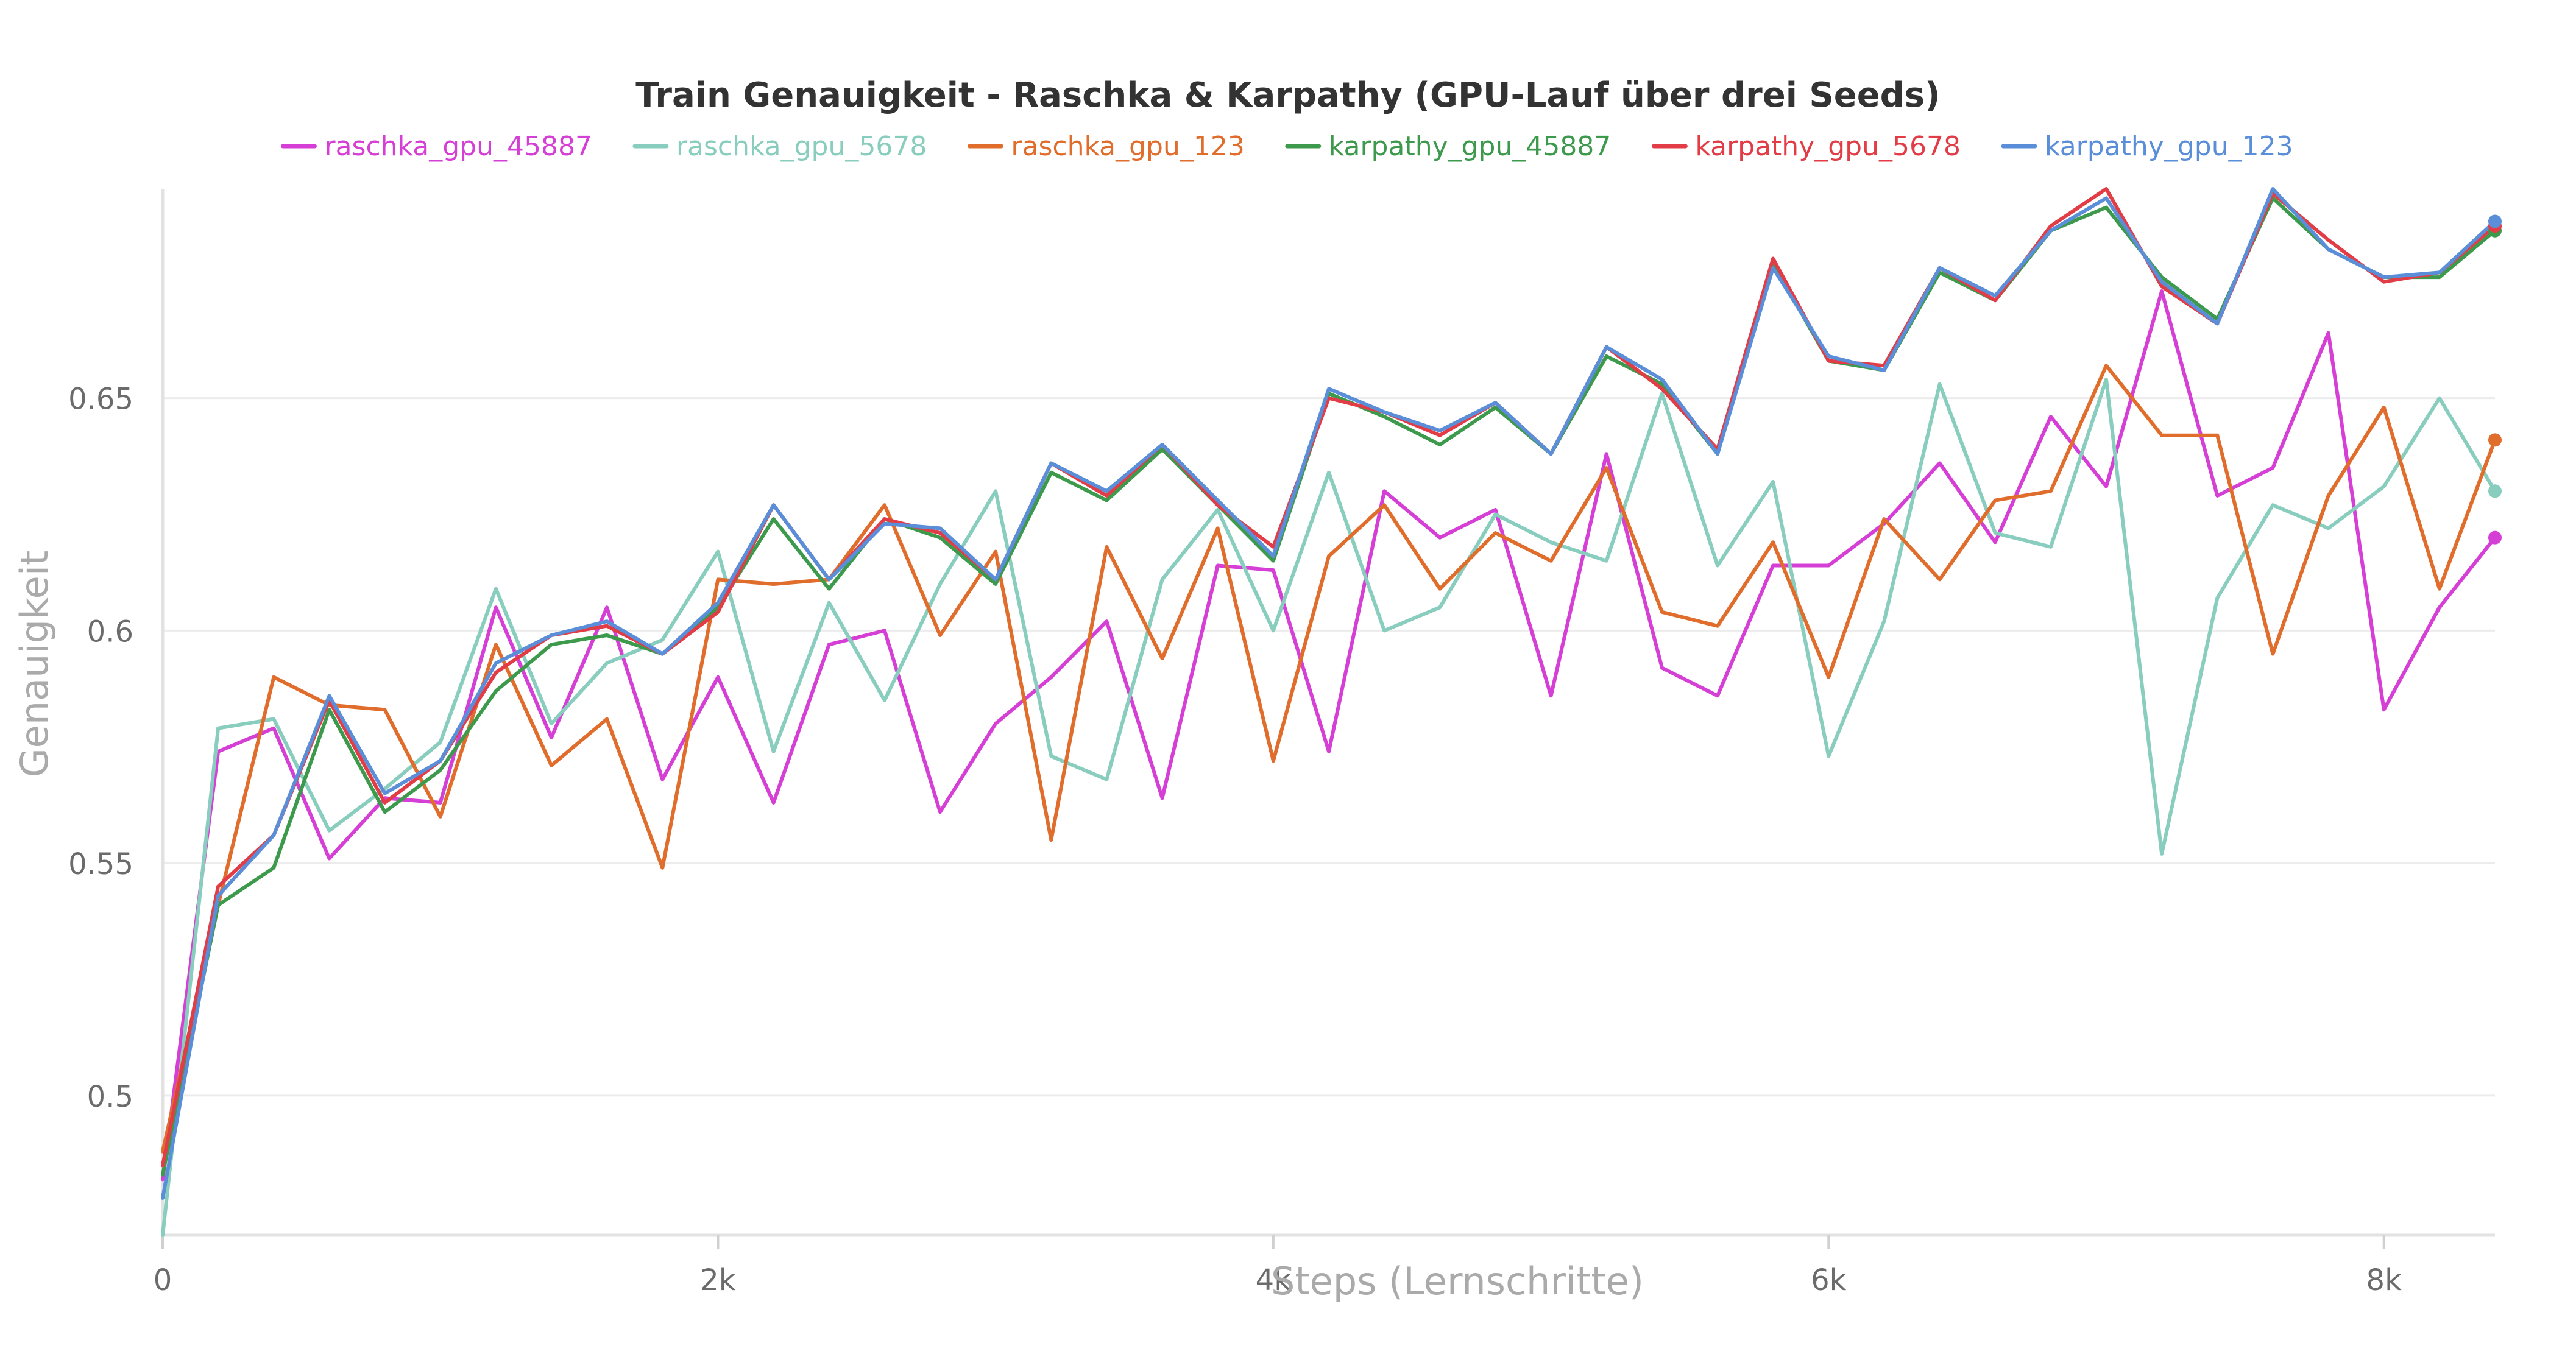  I want to click on y-tick-label: 0.65, so click(100, 399).